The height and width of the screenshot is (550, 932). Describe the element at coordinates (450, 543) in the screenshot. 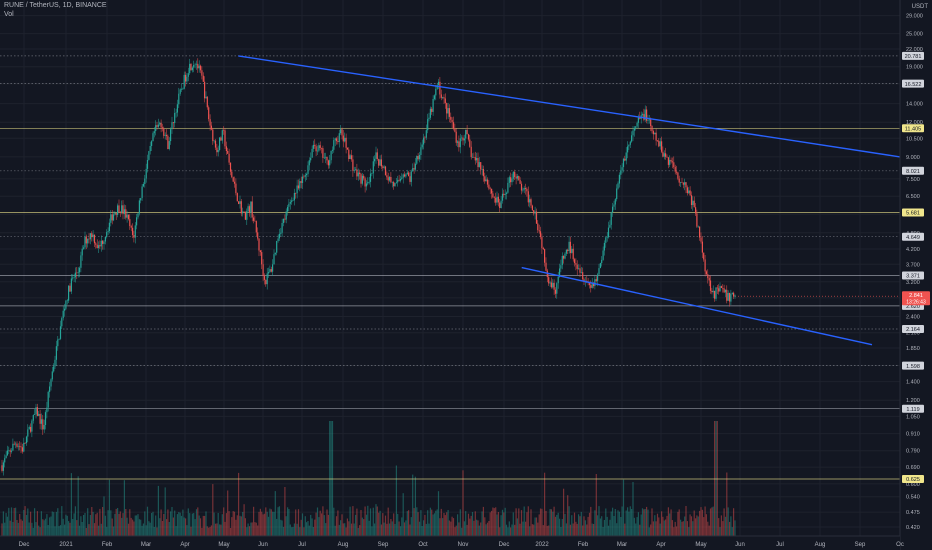

I see `time-axis-panel` at that location.